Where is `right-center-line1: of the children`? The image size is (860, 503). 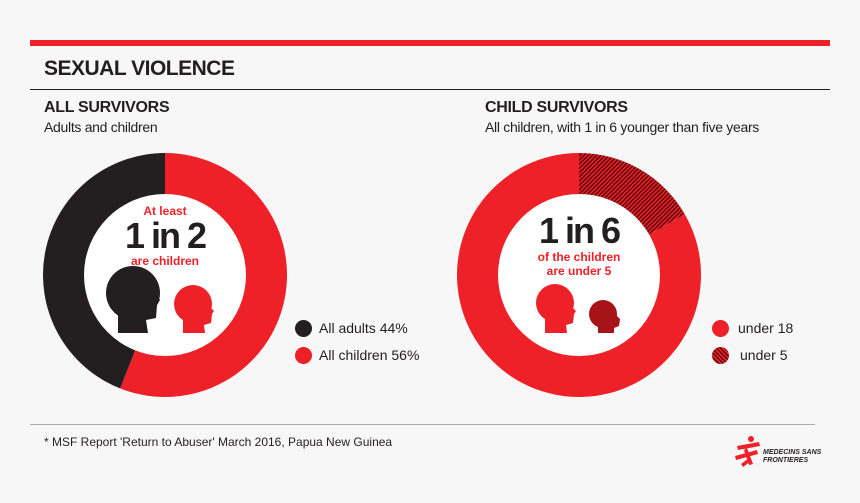 right-center-line1: of the children is located at coordinates (579, 257).